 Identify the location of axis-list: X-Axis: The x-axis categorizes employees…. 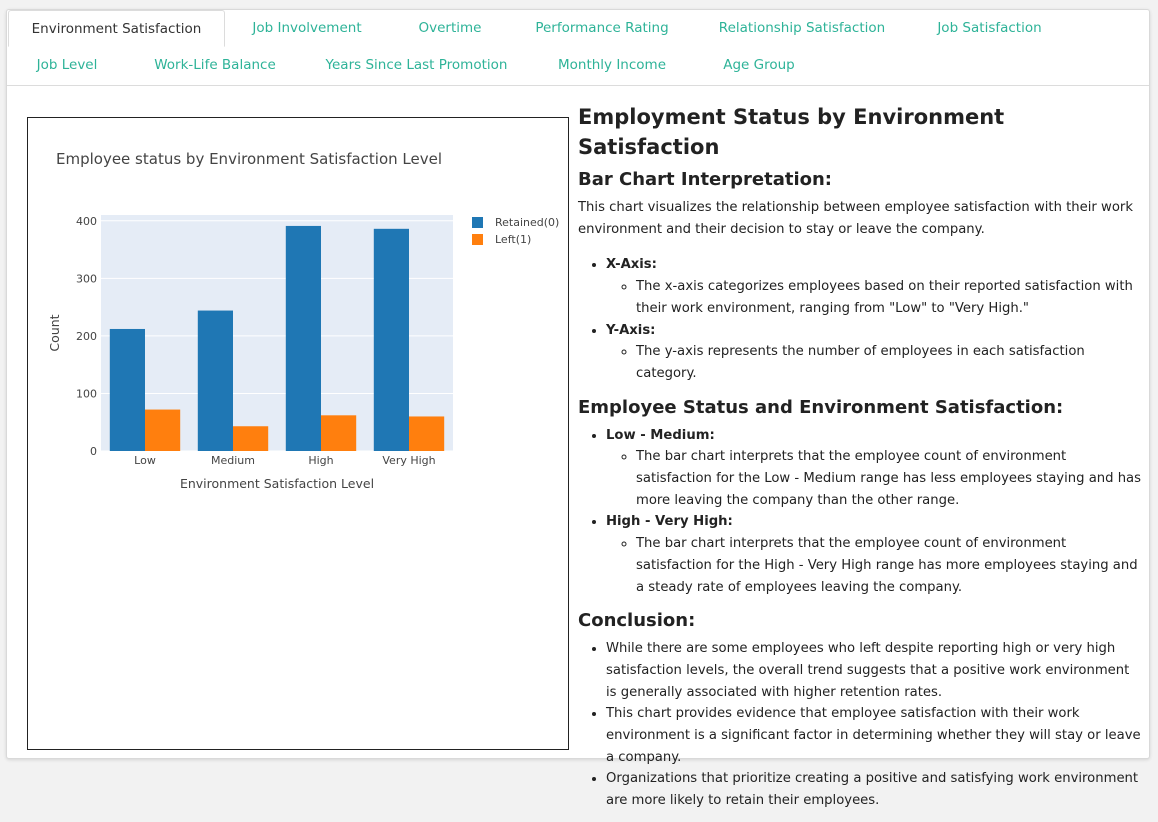
(860, 319).